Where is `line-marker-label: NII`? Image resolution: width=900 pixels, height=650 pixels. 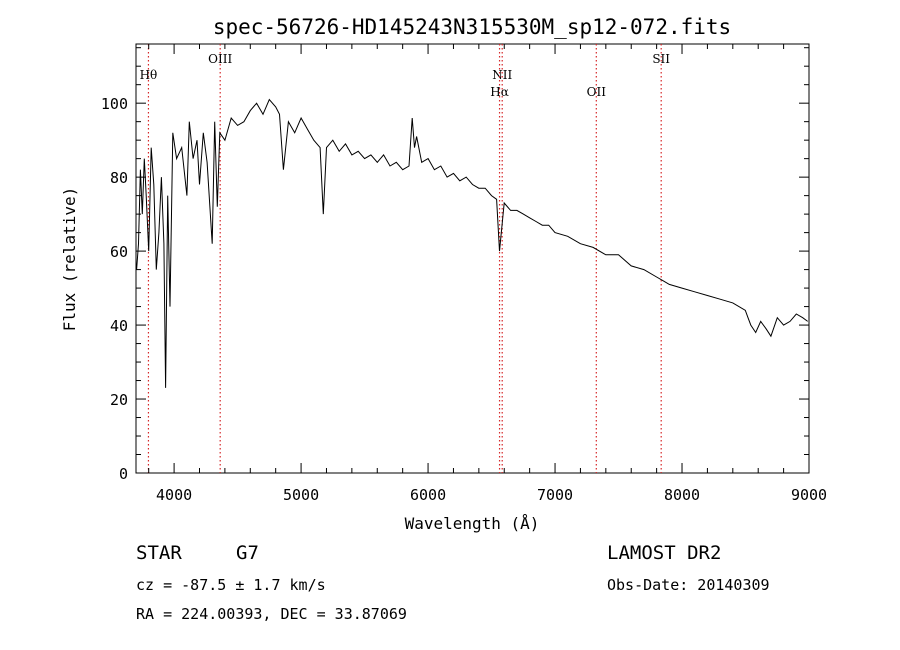
line-marker-label: NII is located at coordinates (502, 75).